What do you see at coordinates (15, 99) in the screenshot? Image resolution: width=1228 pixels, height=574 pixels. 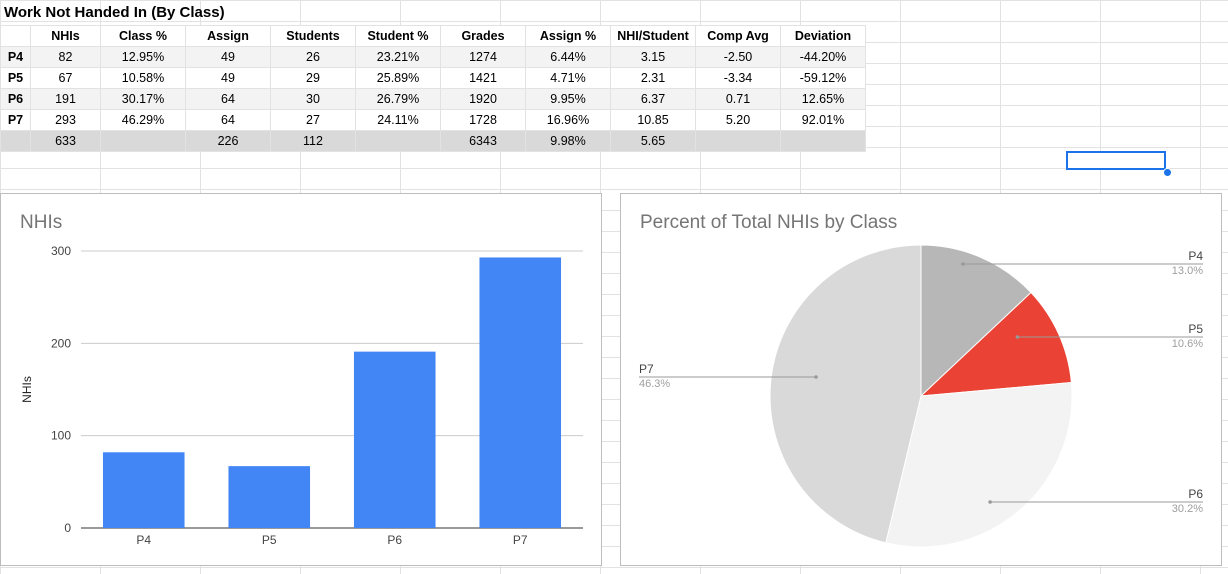 I see `row-label: P6` at bounding box center [15, 99].